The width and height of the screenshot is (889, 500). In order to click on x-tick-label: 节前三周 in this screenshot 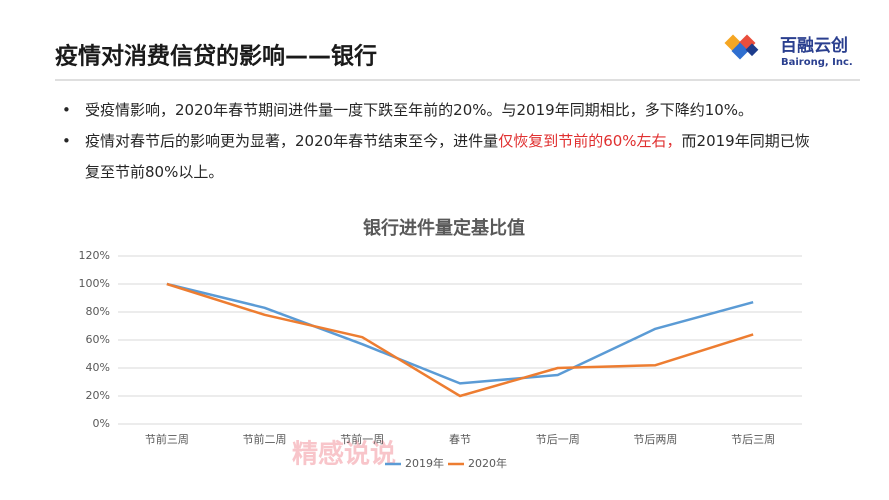, I will do `click(167, 439)`.